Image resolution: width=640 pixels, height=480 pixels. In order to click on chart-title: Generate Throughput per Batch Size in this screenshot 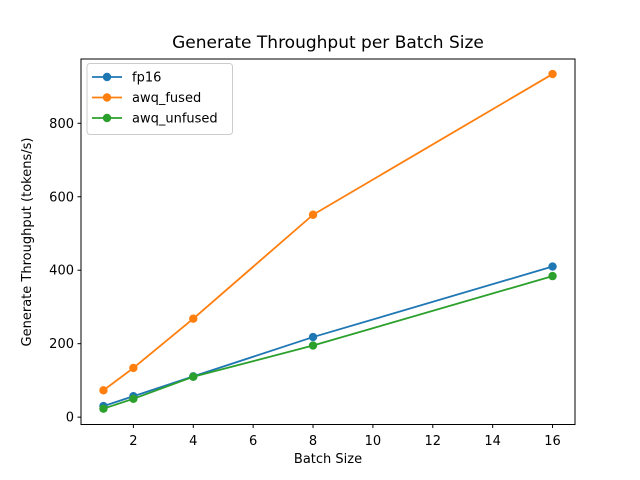, I will do `click(328, 43)`.